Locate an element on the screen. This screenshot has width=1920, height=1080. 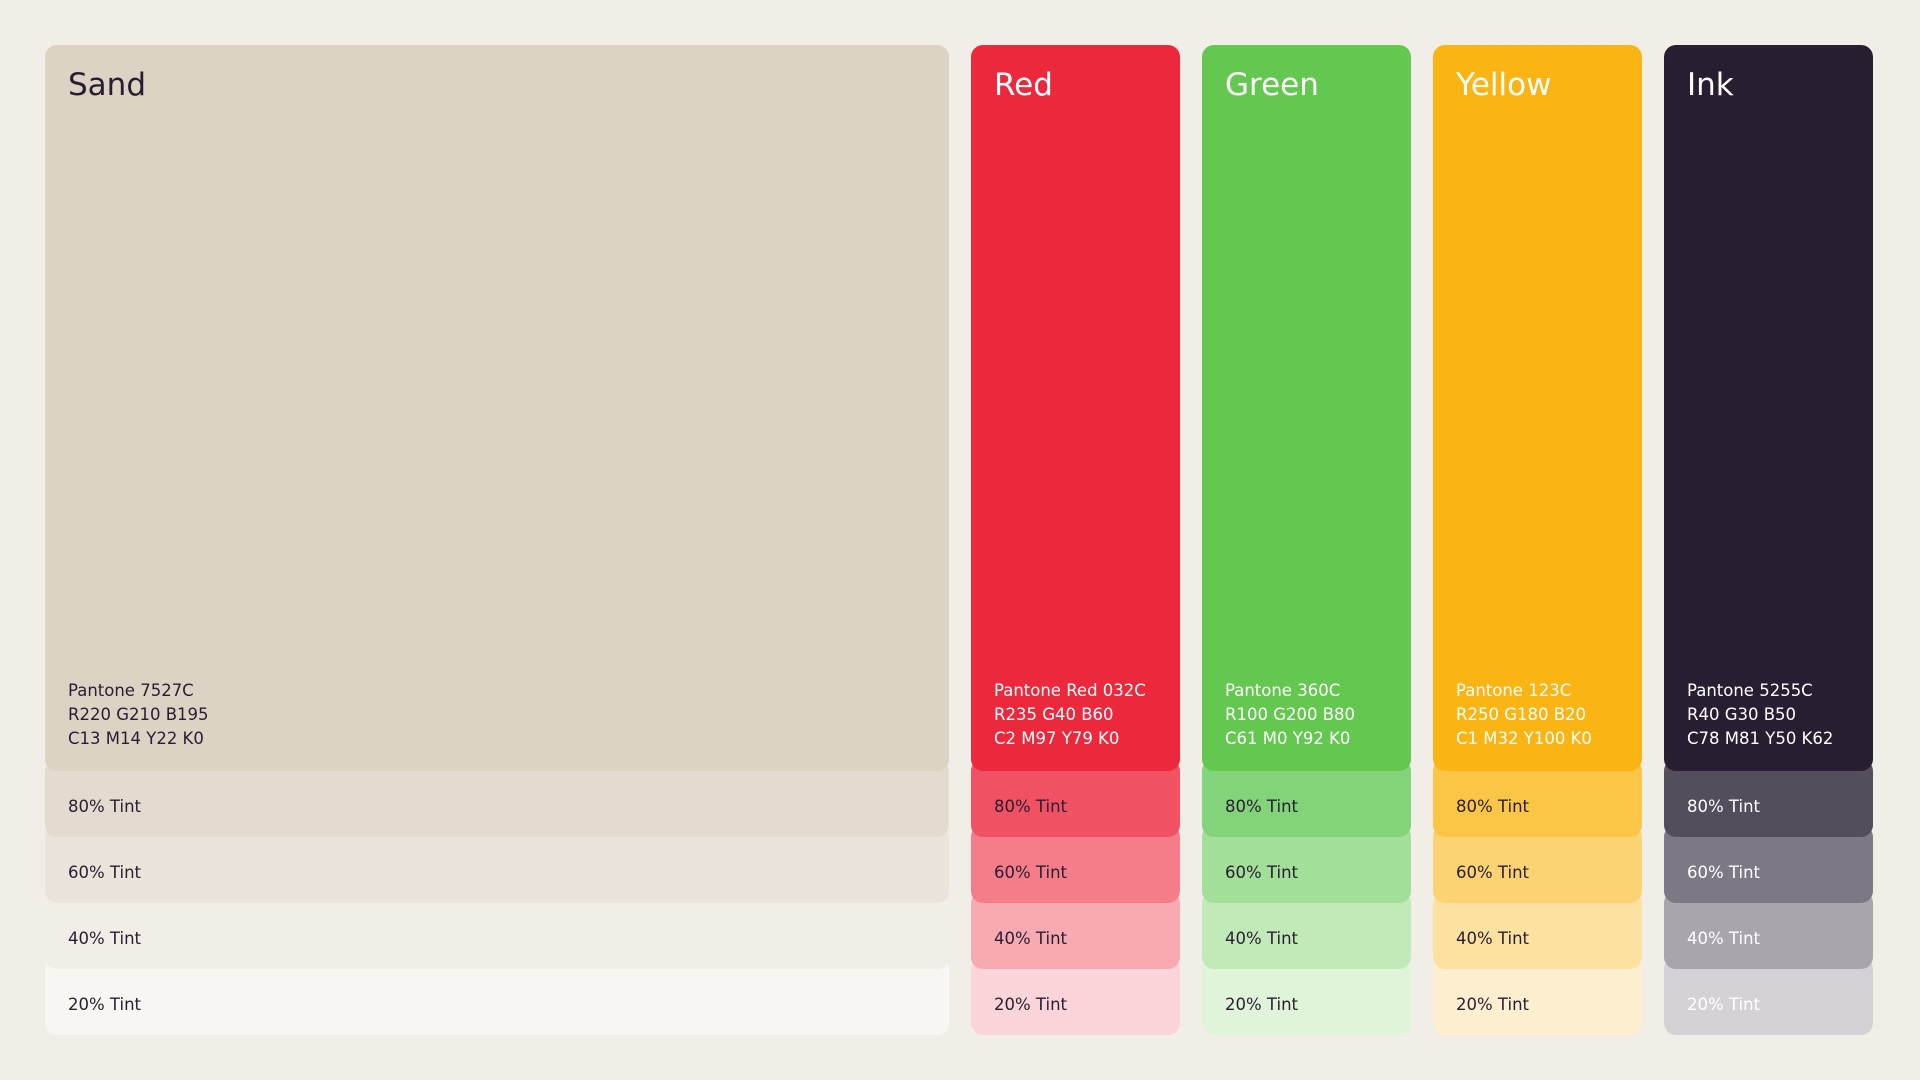
swatch-name: Ink is located at coordinates (1710, 85).